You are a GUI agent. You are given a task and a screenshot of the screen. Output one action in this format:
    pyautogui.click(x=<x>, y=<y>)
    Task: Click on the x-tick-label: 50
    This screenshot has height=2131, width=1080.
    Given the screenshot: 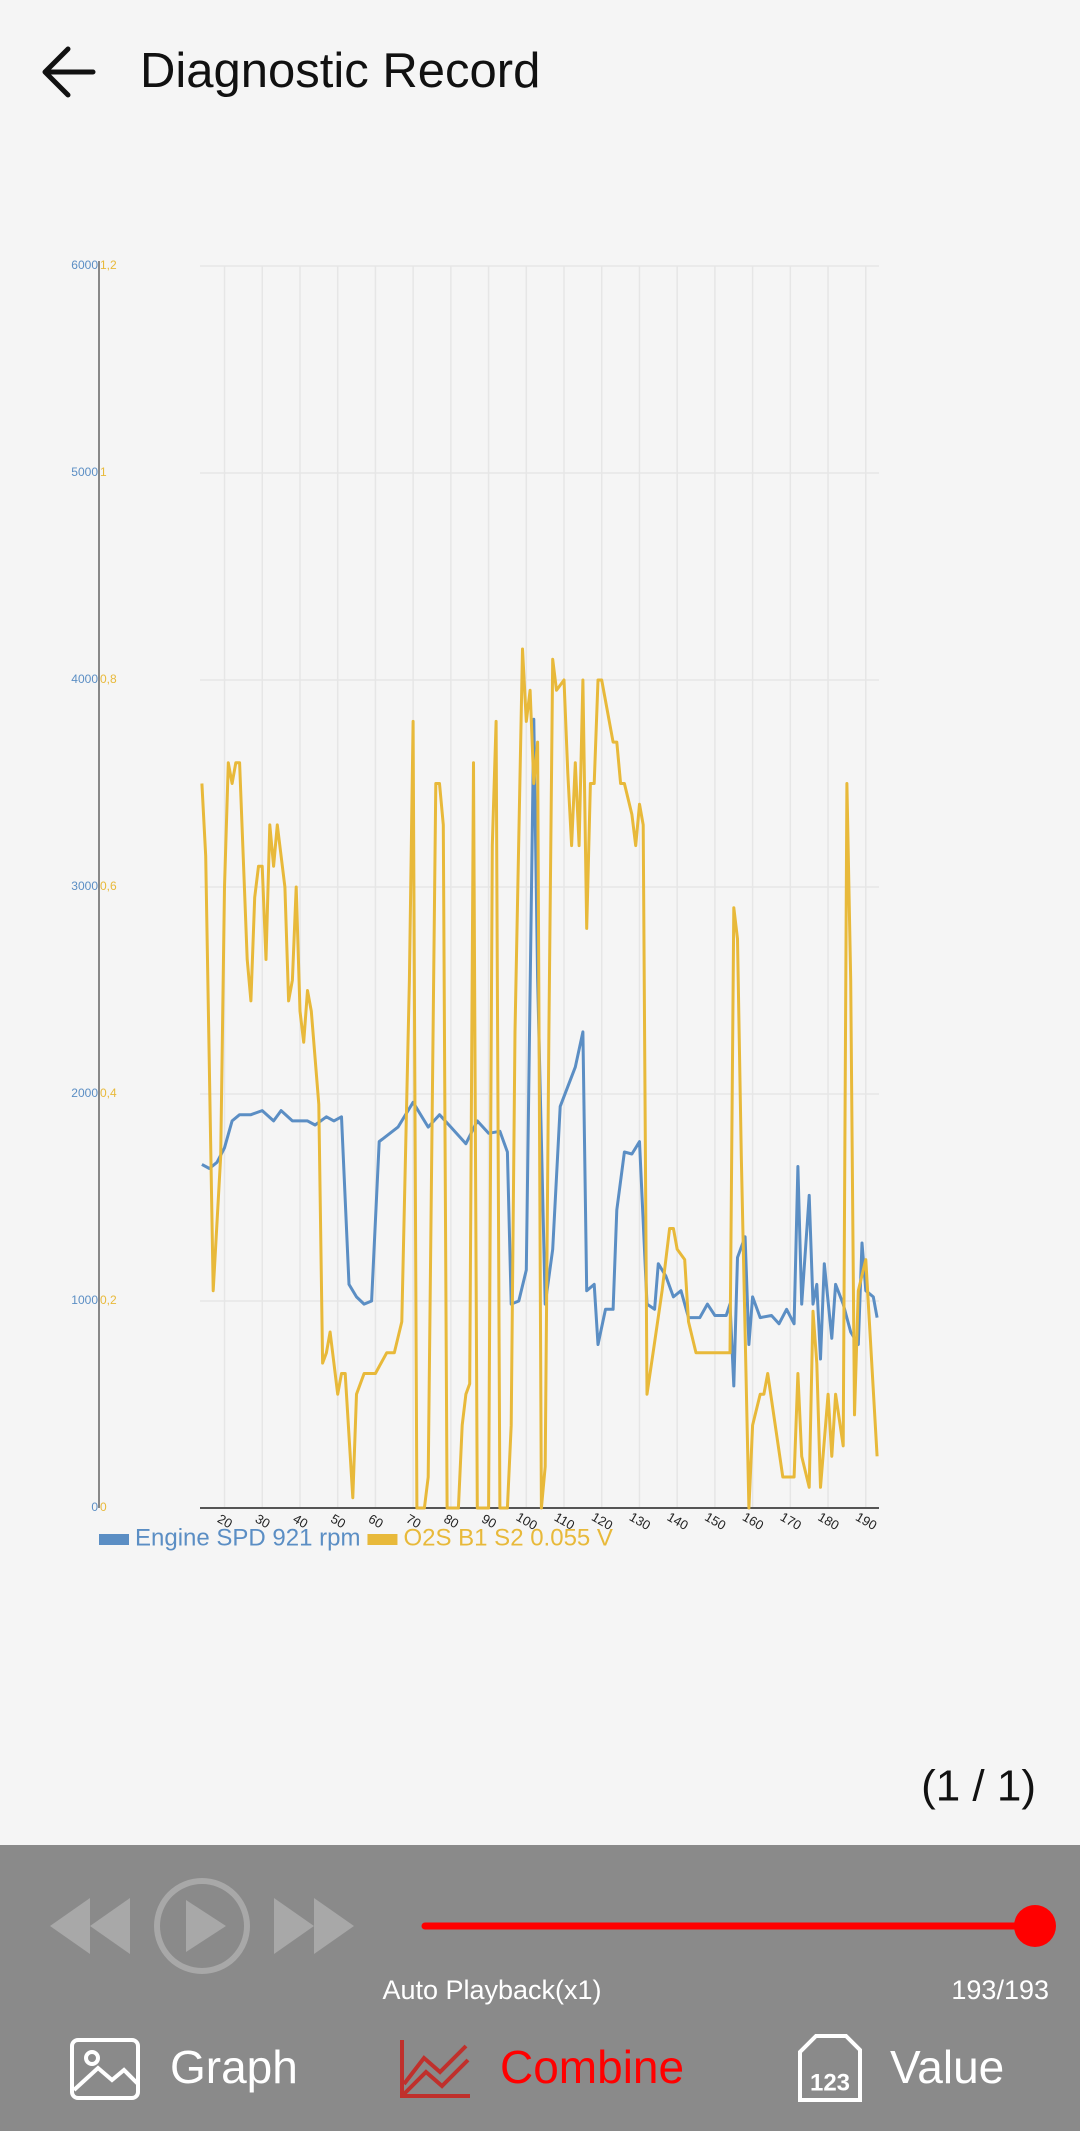 What is the action you would take?
    pyautogui.click(x=338, y=1521)
    